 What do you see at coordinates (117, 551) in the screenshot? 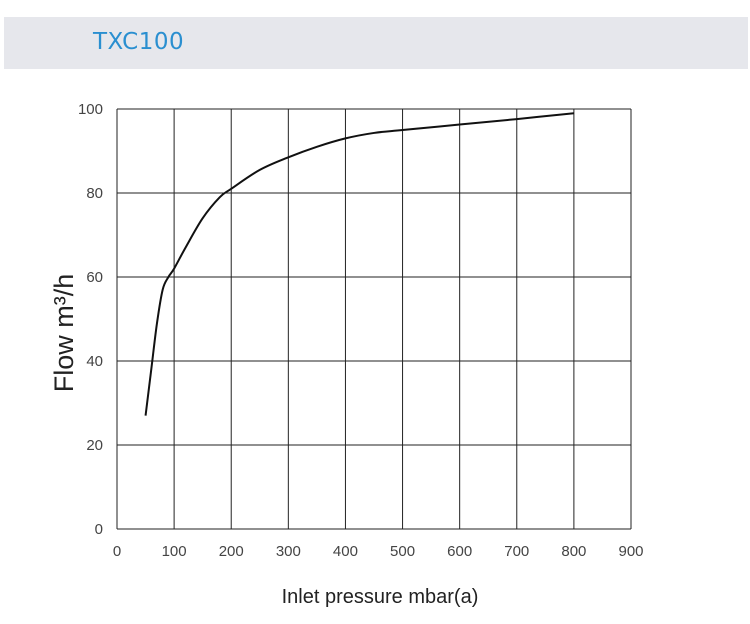
I see `x-tick-label: 0` at bounding box center [117, 551].